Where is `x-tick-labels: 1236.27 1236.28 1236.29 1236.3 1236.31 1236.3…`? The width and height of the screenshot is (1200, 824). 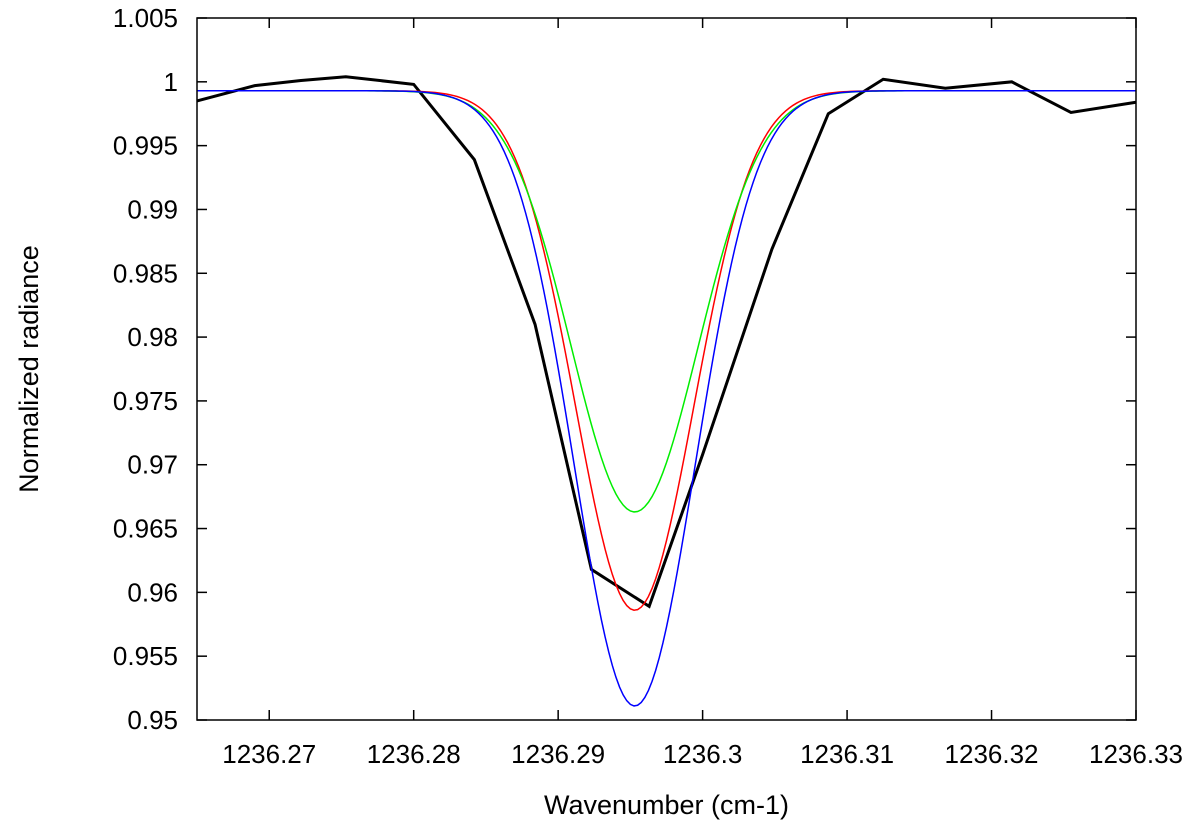
x-tick-labels: 1236.27 1236.28 1236.29 1236.3 1236.31 1236.3… is located at coordinates (702, 754).